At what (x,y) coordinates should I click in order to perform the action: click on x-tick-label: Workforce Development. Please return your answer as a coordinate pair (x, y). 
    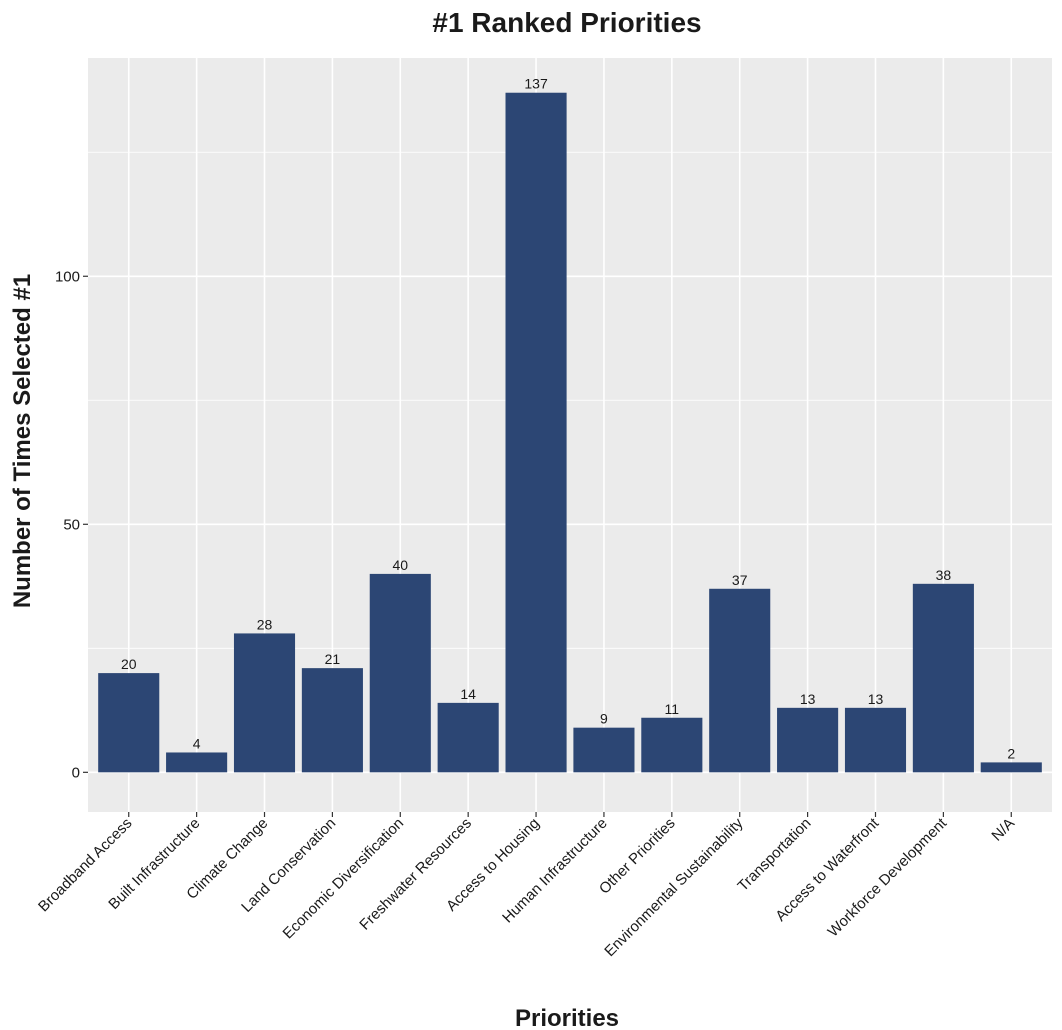
    Looking at the image, I should click on (888, 877).